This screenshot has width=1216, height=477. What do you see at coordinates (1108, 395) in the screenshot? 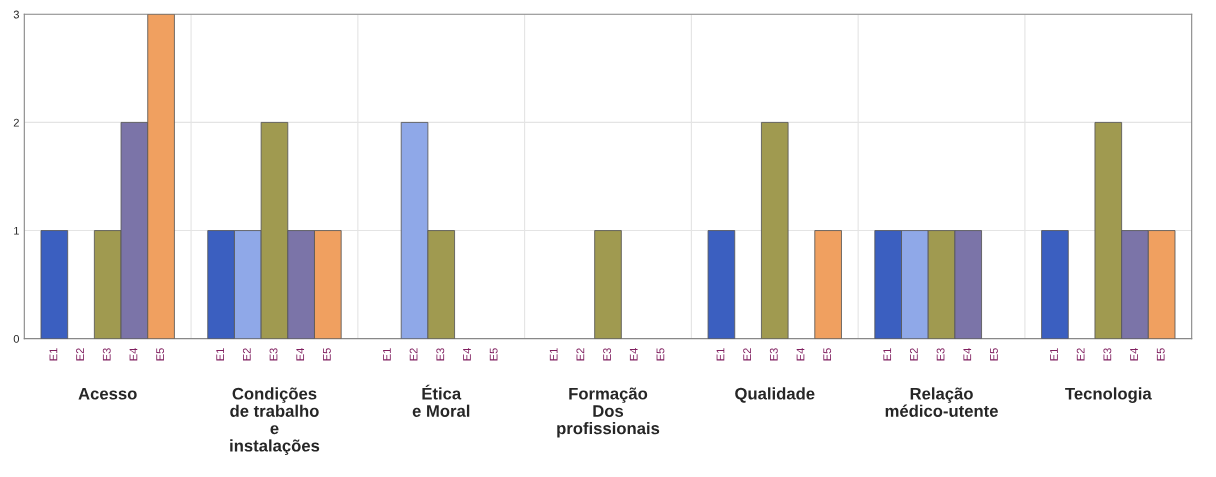
I see `x-tick-label: Tecnologia` at bounding box center [1108, 395].